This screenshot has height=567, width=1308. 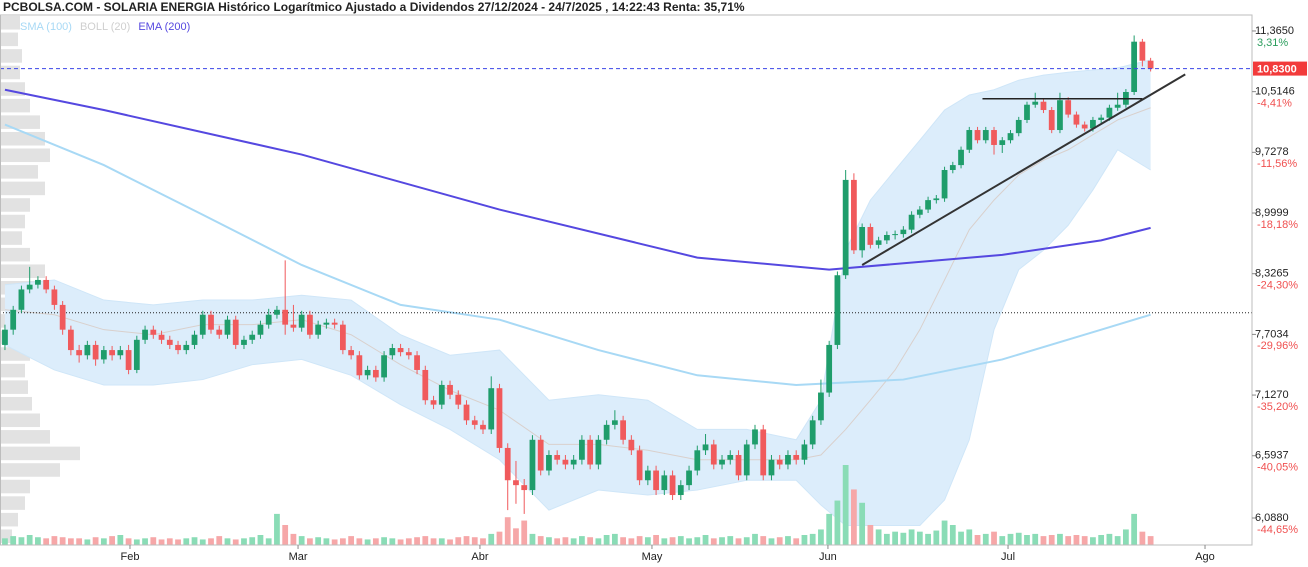 What do you see at coordinates (1272, 334) in the screenshot?
I see `y-tick-label: 7,7034` at bounding box center [1272, 334].